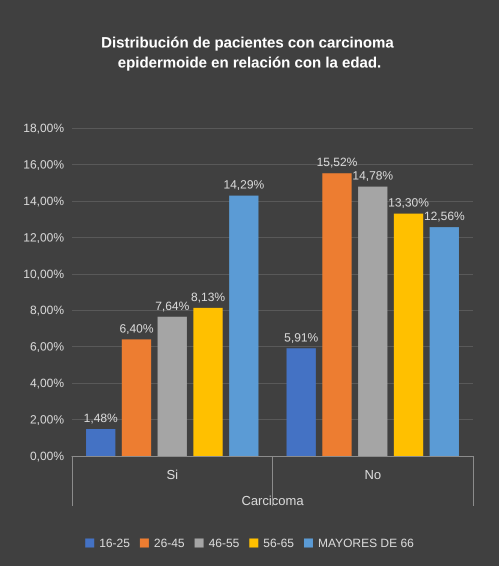 Image resolution: width=499 pixels, height=566 pixels. Describe the element at coordinates (47, 383) in the screenshot. I see `y-tick-label: 4,00%` at that location.